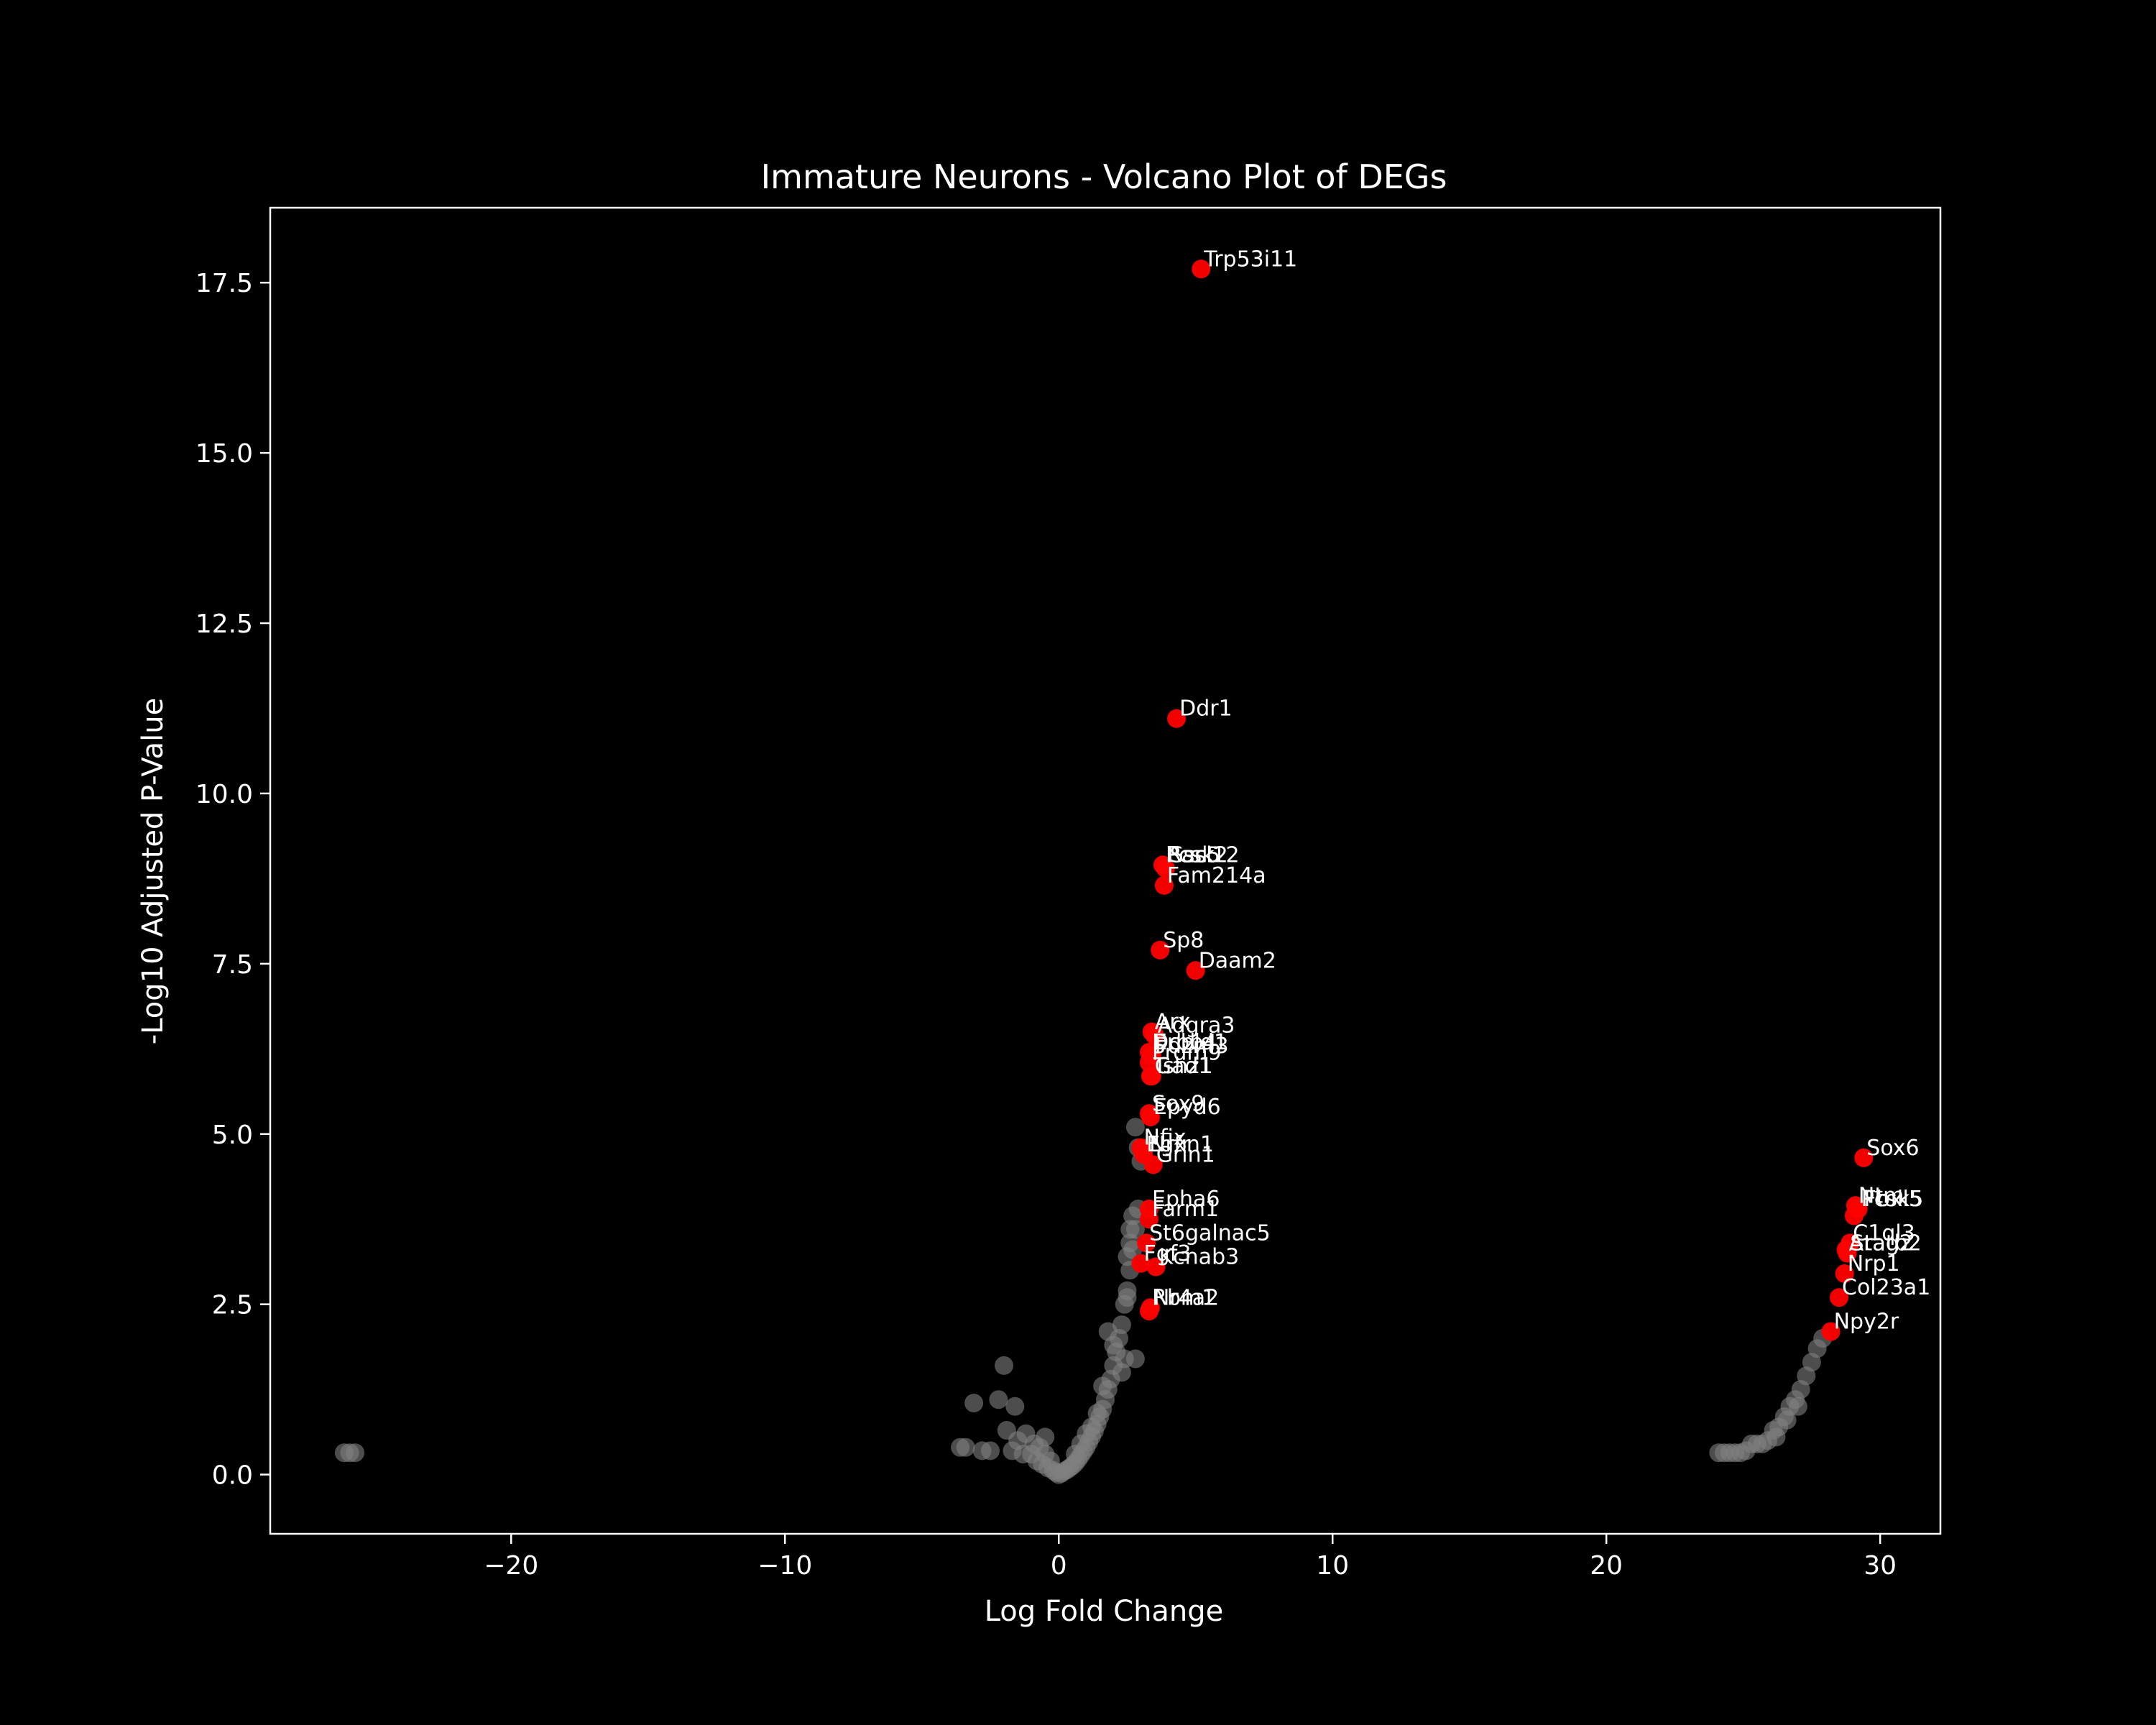 The width and height of the screenshot is (2156, 1725). Describe the element at coordinates (1190, 1557) in the screenshot. I see `x-axis: −20 −10 0 10 20 30` at that location.